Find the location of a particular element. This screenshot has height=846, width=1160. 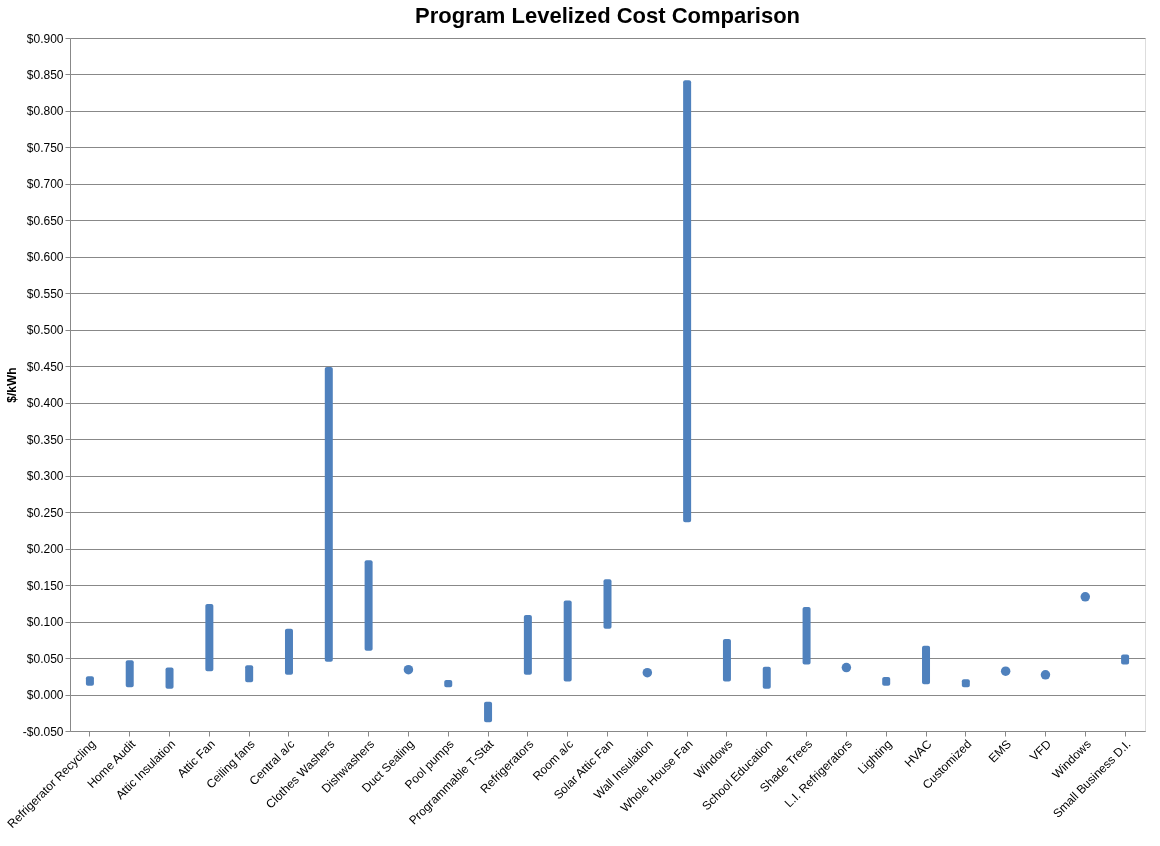

y-tick-label: $0.500 is located at coordinates (45, 330).